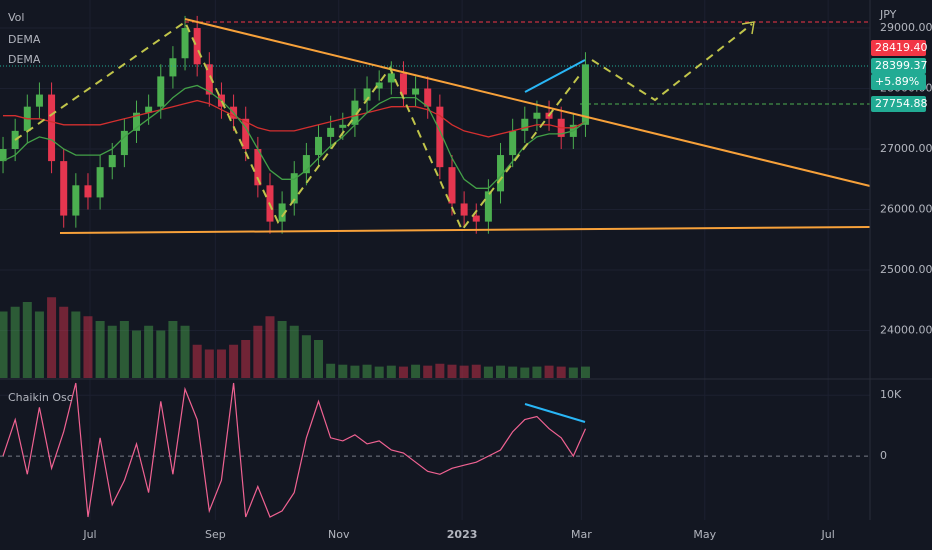  Describe the element at coordinates (672, 62) in the screenshot. I see `projection` at that location.